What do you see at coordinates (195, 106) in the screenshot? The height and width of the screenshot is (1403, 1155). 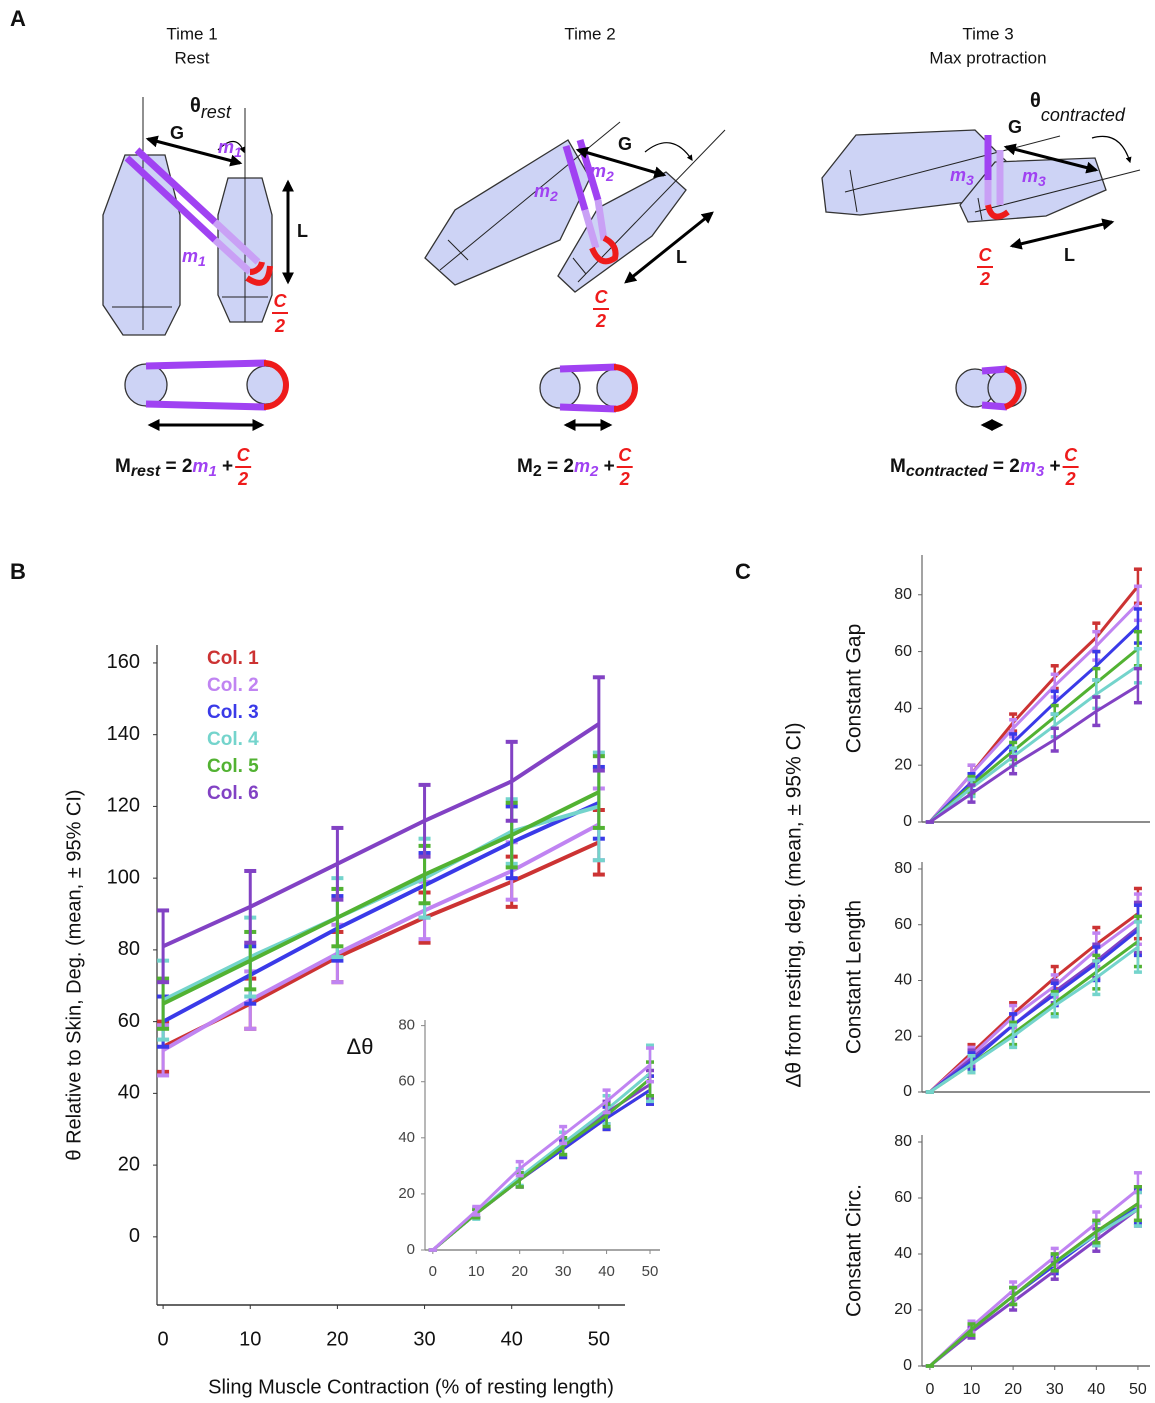 I see `angle: θ` at bounding box center [195, 106].